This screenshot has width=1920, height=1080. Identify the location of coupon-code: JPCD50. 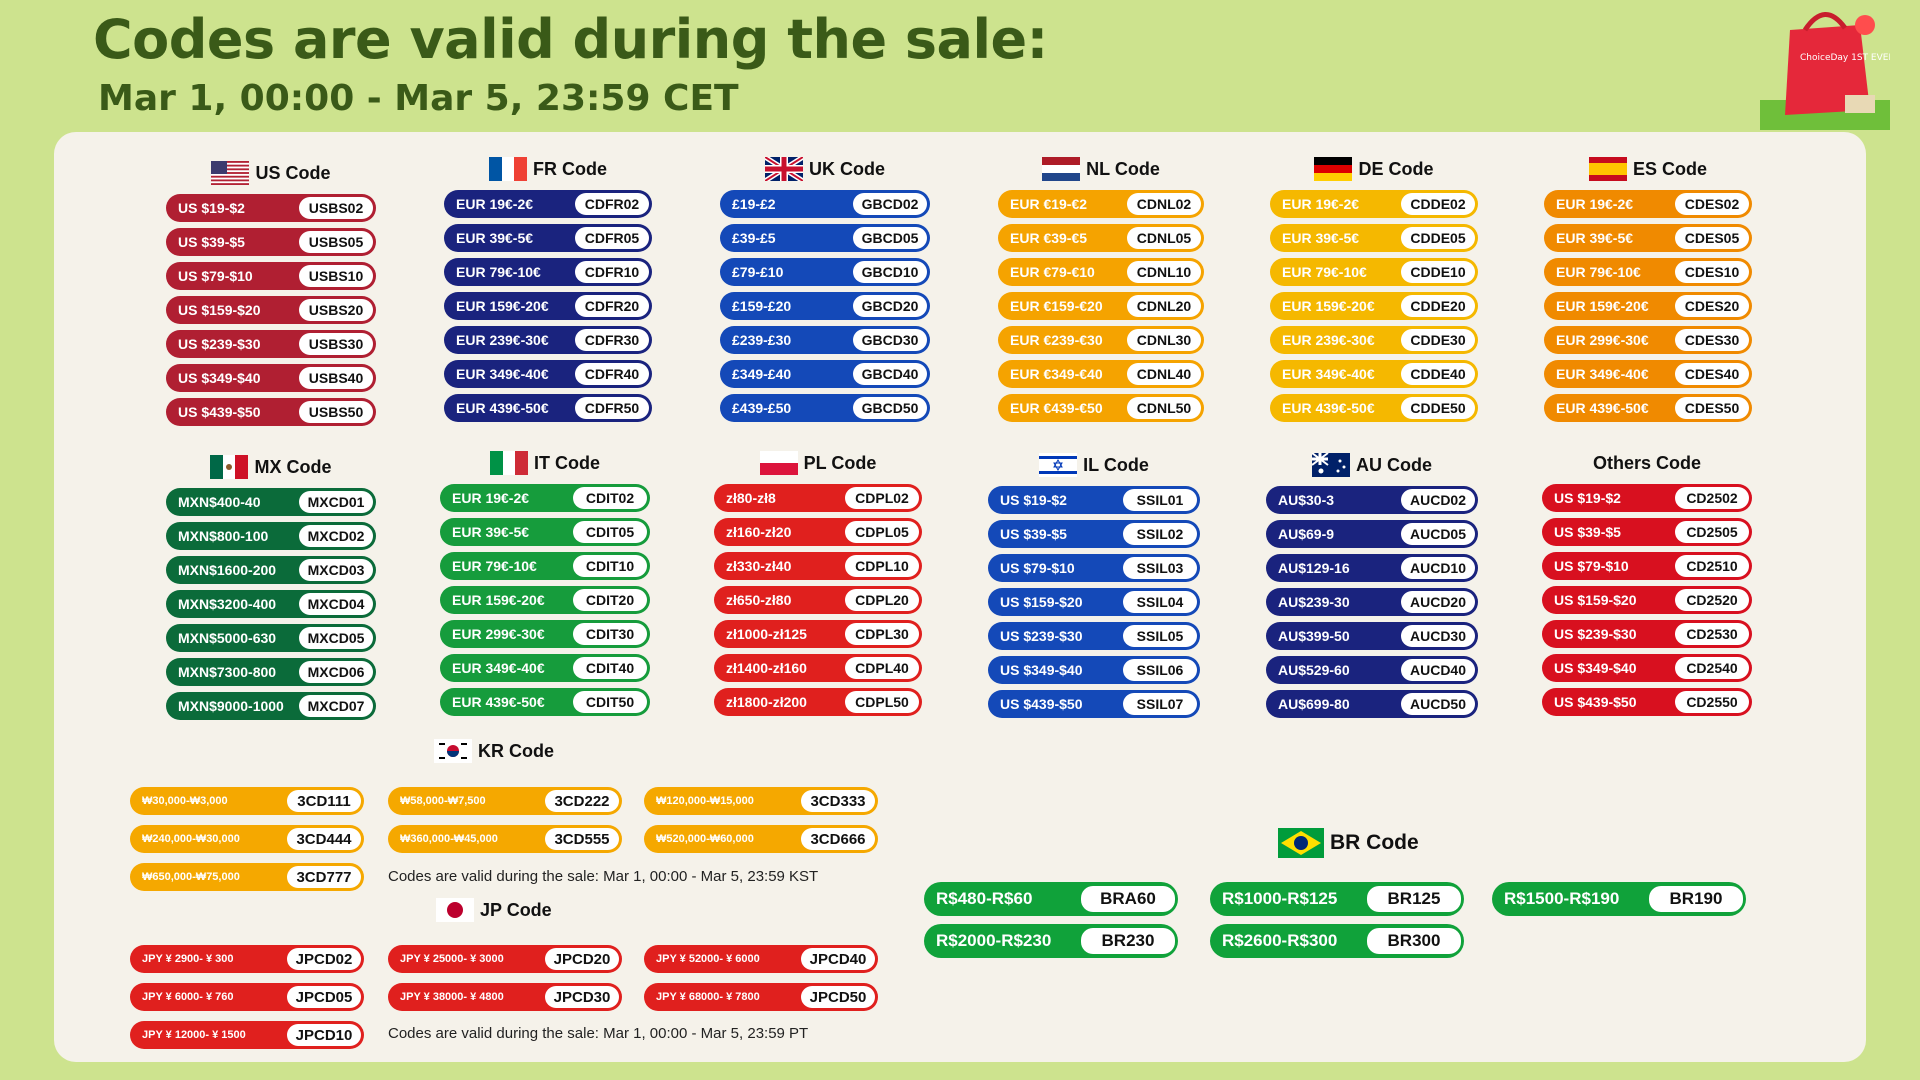
(838, 997).